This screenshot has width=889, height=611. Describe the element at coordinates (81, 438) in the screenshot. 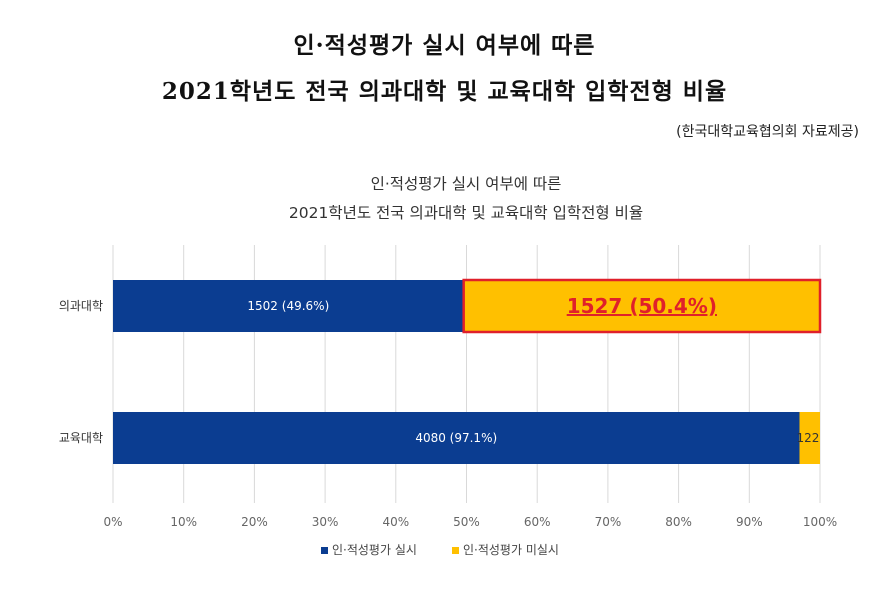

I see `category-label: 교육대학` at that location.